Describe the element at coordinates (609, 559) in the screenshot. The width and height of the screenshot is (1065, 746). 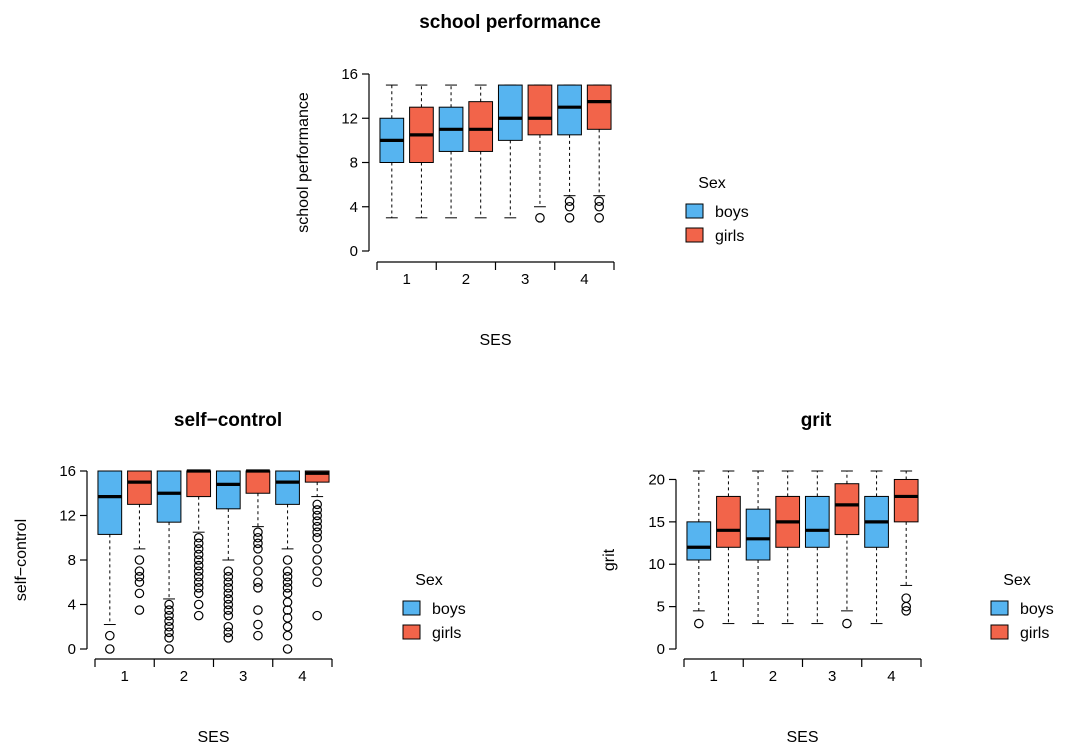
I see `y-axis-label: grit` at that location.